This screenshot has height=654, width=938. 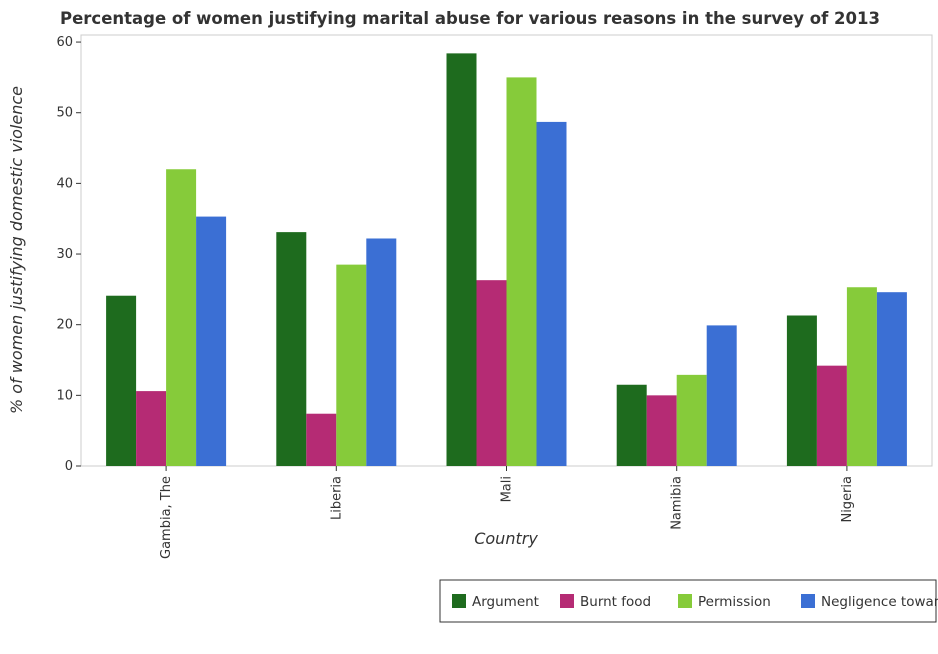 I want to click on y-tick-label: 10, so click(x=64, y=395).